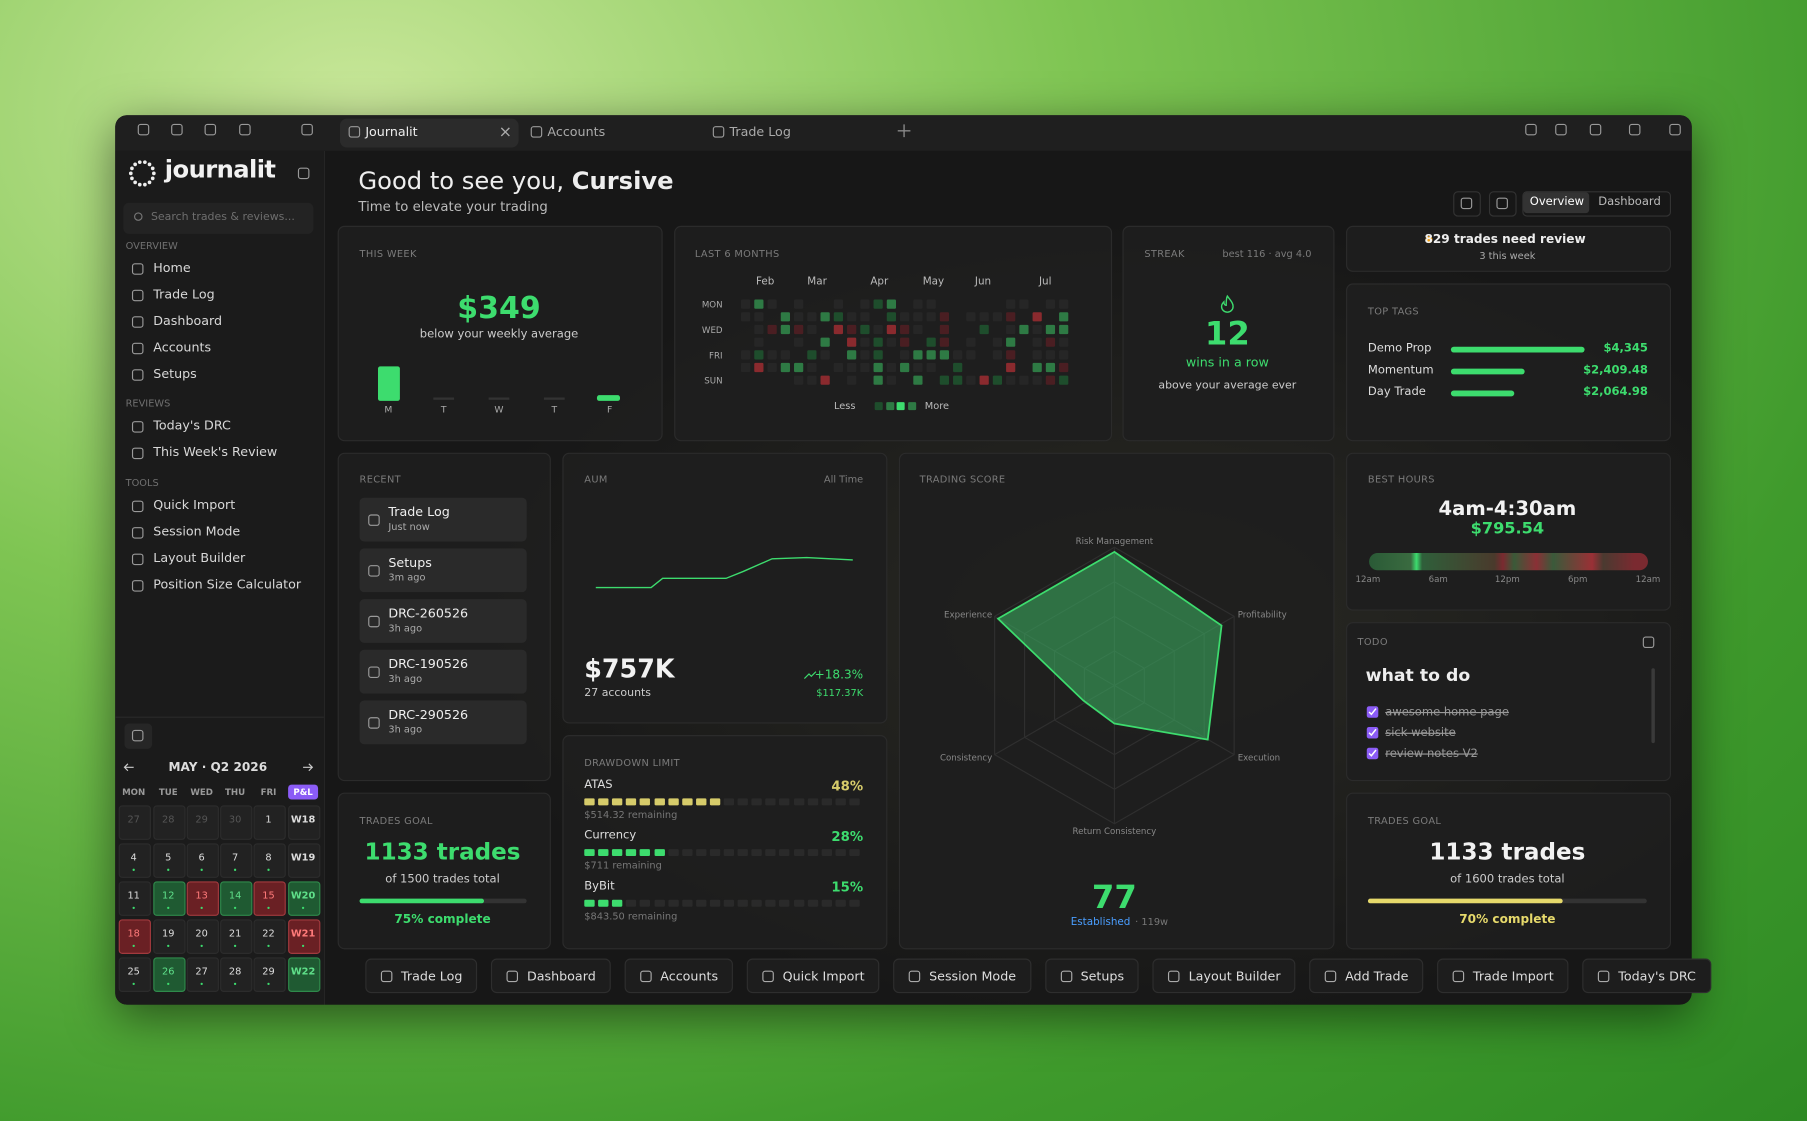 The width and height of the screenshot is (1807, 1121). What do you see at coordinates (175, 374) in the screenshot?
I see `nav-item: Setups` at bounding box center [175, 374].